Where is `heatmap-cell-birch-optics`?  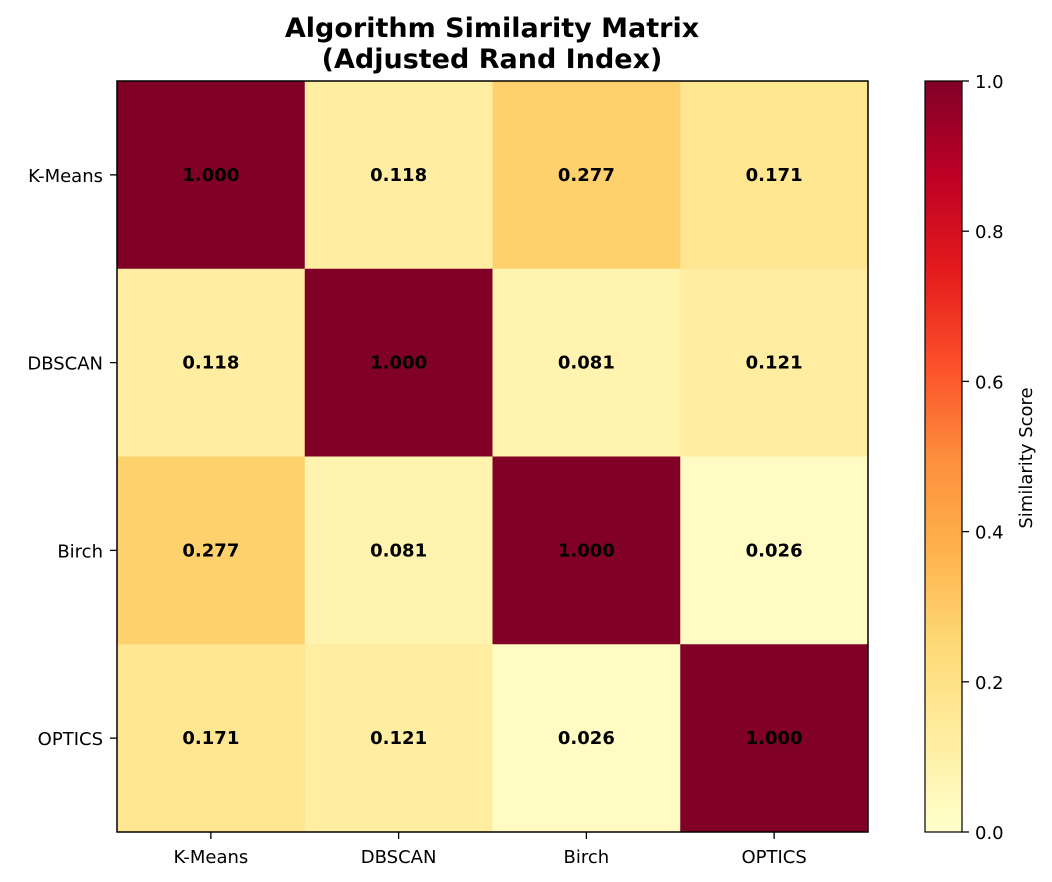
heatmap-cell-birch-optics is located at coordinates (774, 550).